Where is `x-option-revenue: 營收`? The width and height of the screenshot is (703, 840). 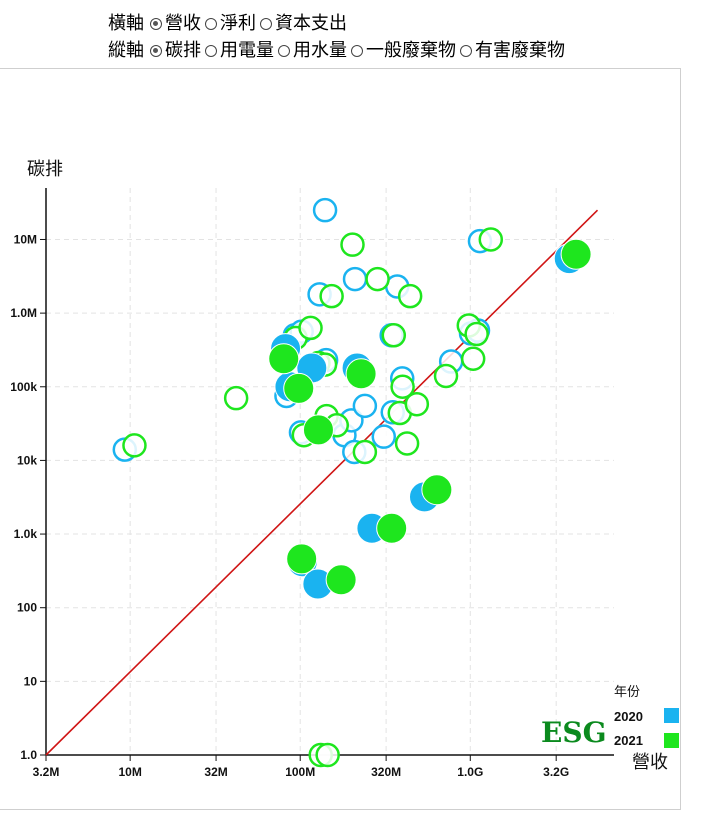
x-option-revenue: 營收 is located at coordinates (173, 23).